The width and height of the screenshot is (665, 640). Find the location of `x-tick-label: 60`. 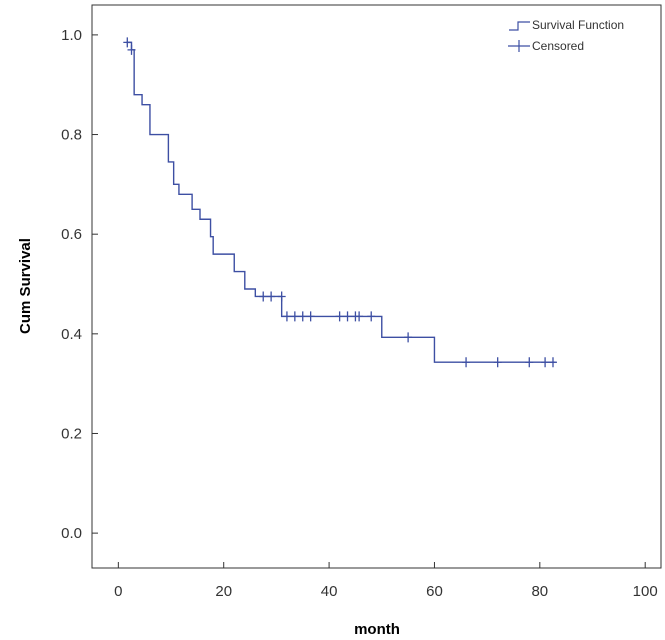

x-tick-label: 60 is located at coordinates (434, 591).